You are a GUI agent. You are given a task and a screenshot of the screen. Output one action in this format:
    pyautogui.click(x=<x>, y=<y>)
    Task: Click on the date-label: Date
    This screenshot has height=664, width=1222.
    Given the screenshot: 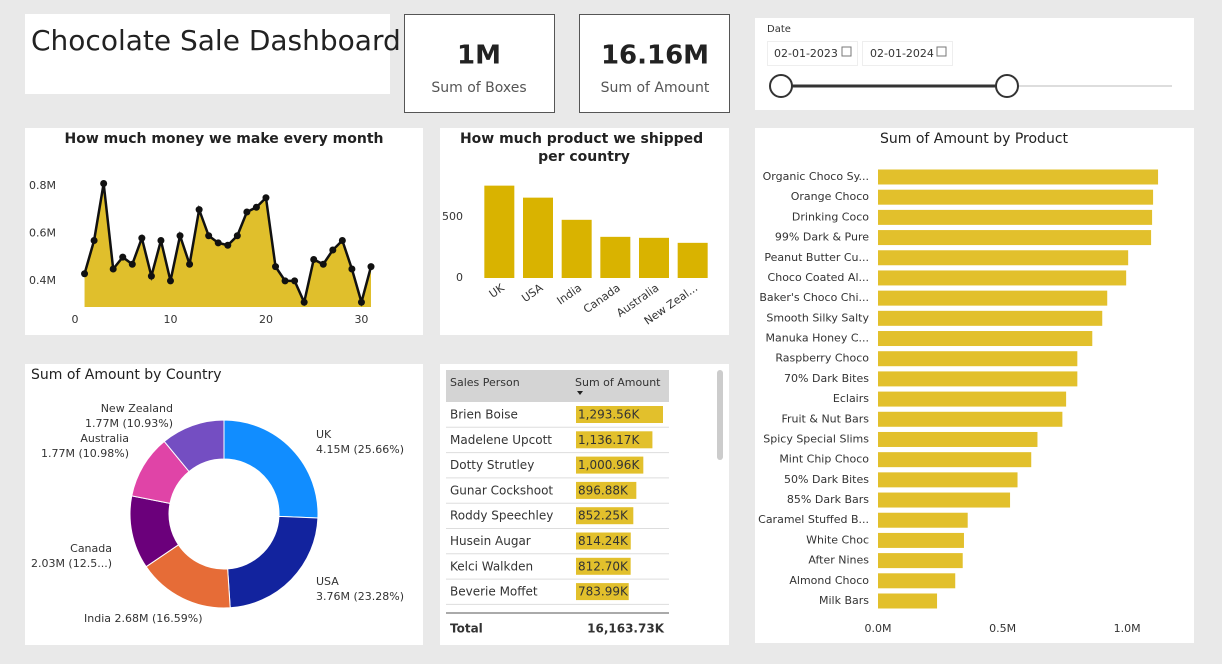 What is the action you would take?
    pyautogui.click(x=779, y=29)
    